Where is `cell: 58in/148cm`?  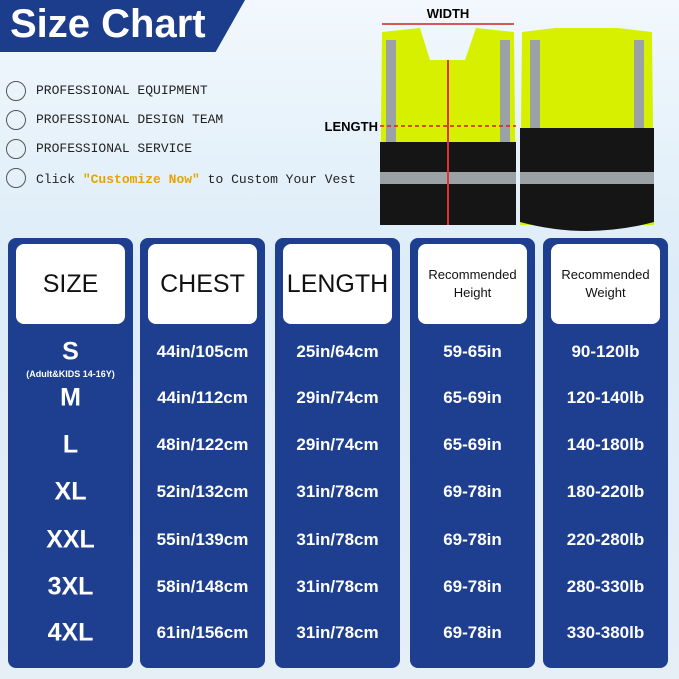
cell: 58in/148cm is located at coordinates (202, 586).